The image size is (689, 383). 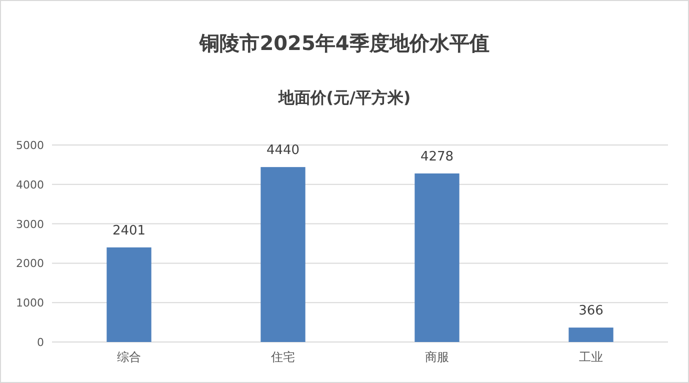 What do you see at coordinates (344, 43) in the screenshot?
I see `chart-title: 铜陵市2025年4季度地价水平值` at bounding box center [344, 43].